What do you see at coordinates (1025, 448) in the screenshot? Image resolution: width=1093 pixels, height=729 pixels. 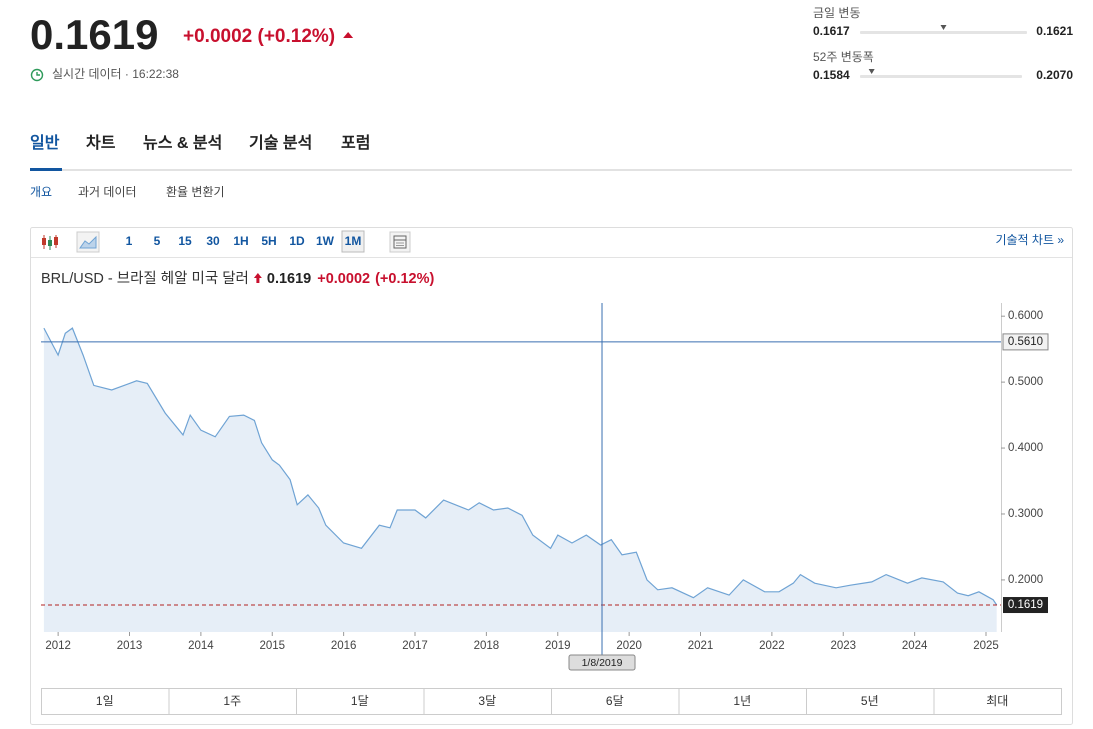 I see `y-tick-label: 0.4000` at bounding box center [1025, 448].